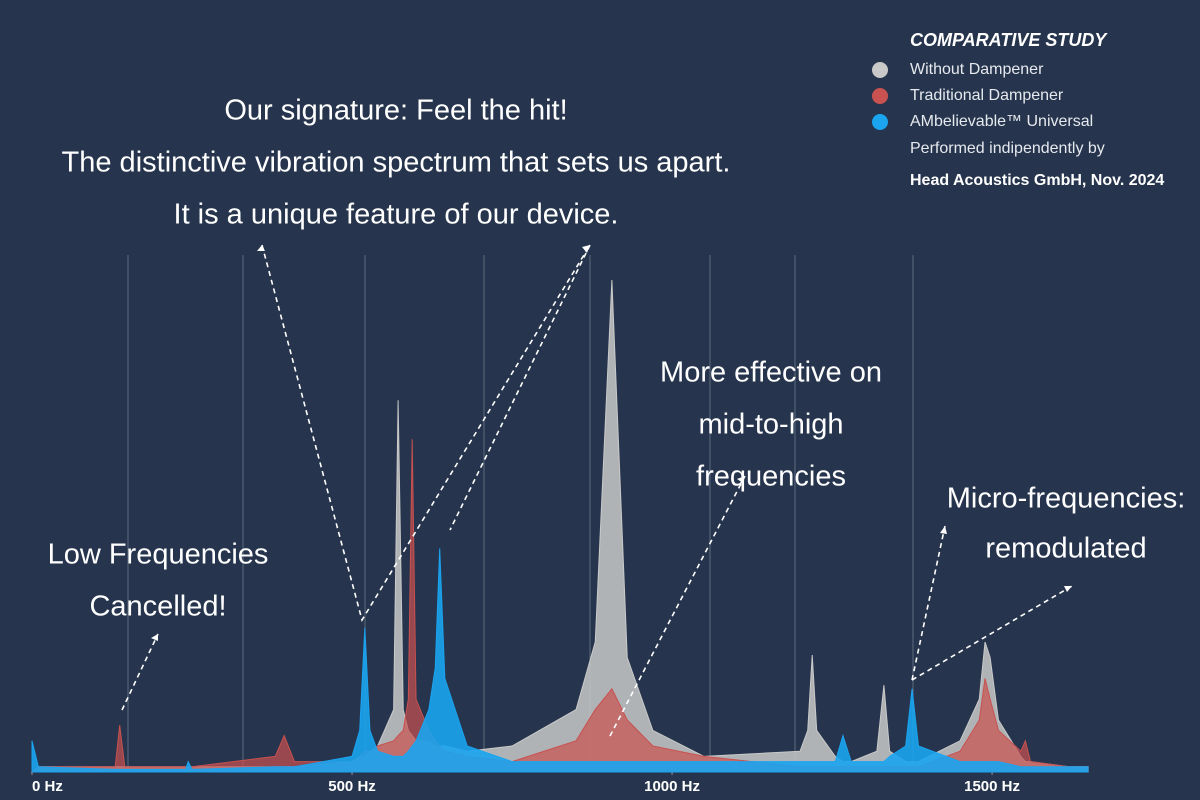 This screenshot has height=800, width=1200. Describe the element at coordinates (1066, 499) in the screenshot. I see `annotation: Micro-frequencies:` at that location.